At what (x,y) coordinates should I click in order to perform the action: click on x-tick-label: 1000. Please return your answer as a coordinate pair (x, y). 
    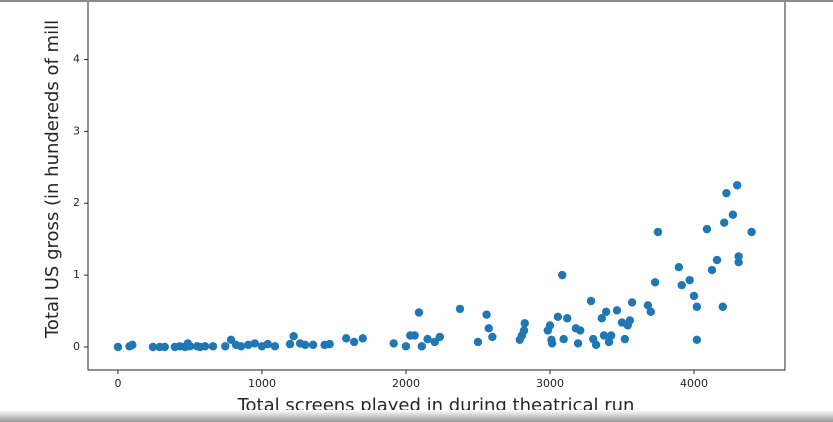
    Looking at the image, I should click on (262, 383).